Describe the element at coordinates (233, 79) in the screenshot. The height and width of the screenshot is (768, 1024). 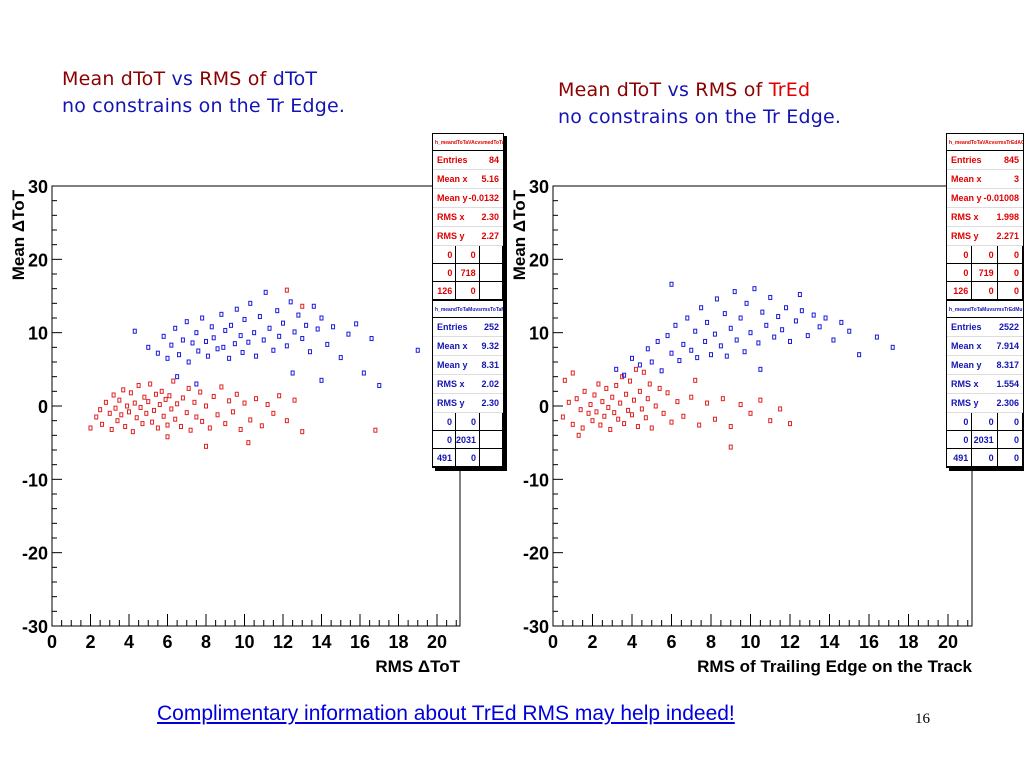
I see `left-title-part3: RMS of` at that location.